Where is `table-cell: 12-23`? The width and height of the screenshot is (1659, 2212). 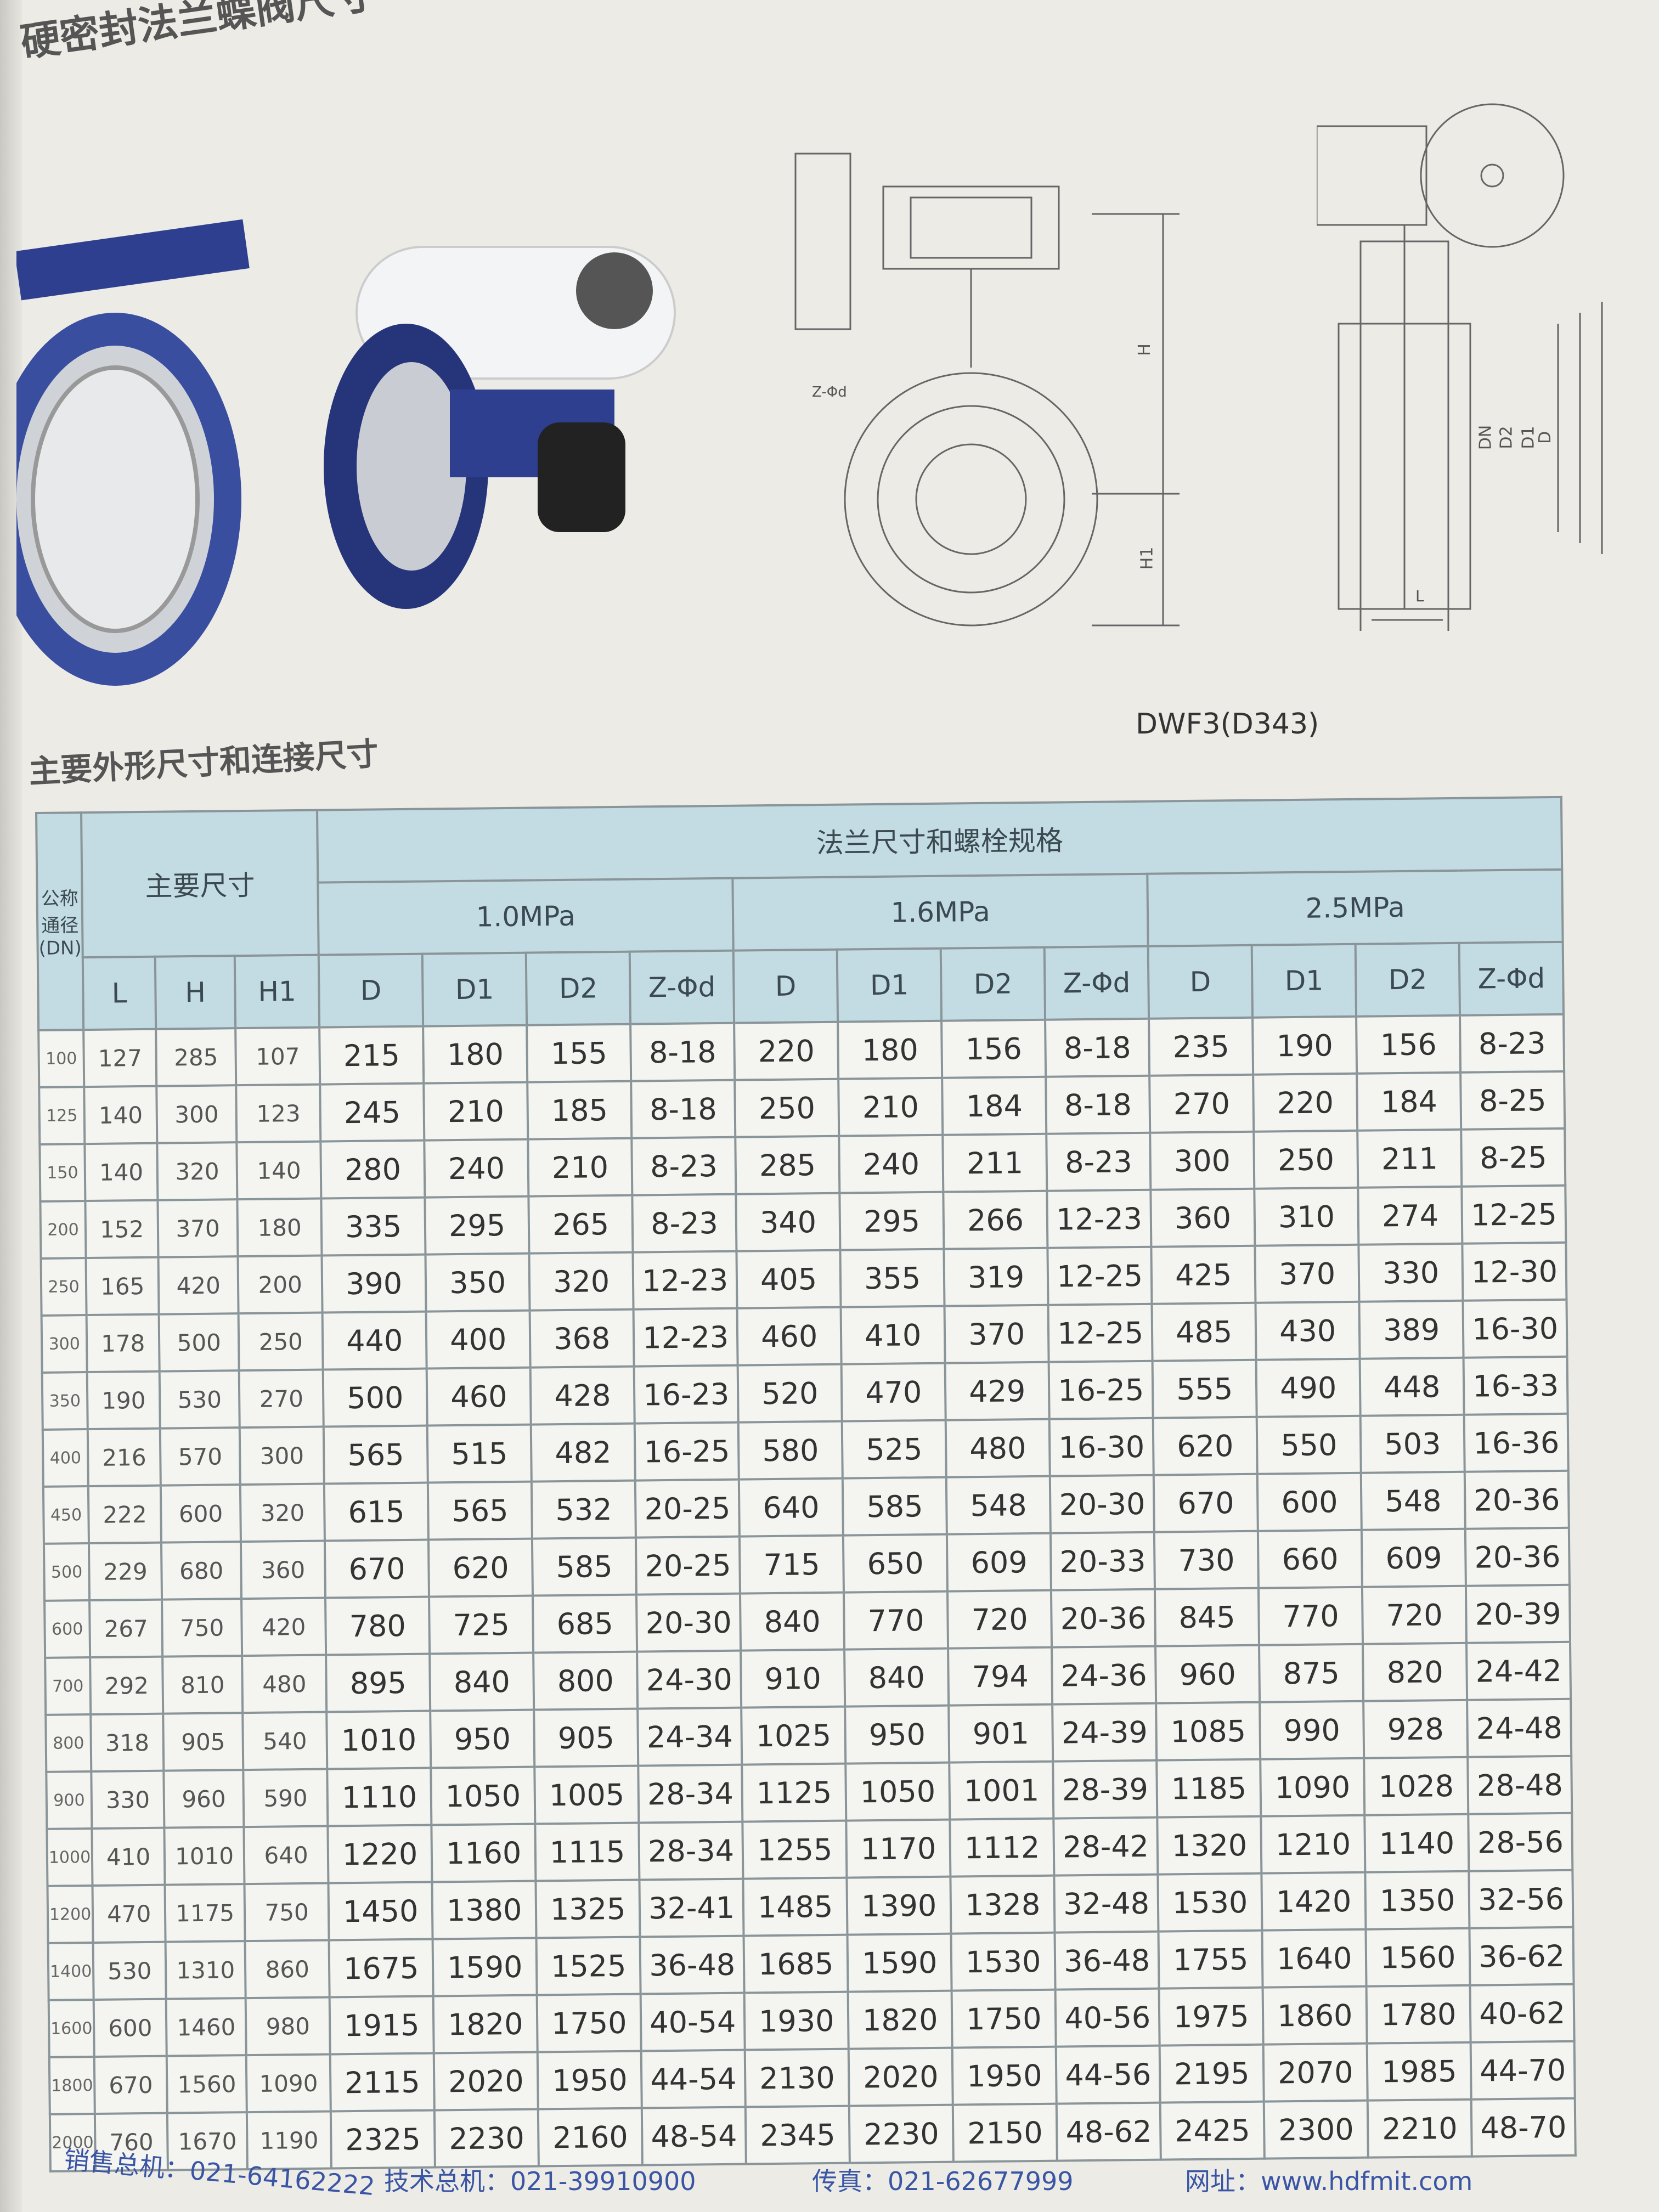
table-cell: 12-23 is located at coordinates (1099, 1218).